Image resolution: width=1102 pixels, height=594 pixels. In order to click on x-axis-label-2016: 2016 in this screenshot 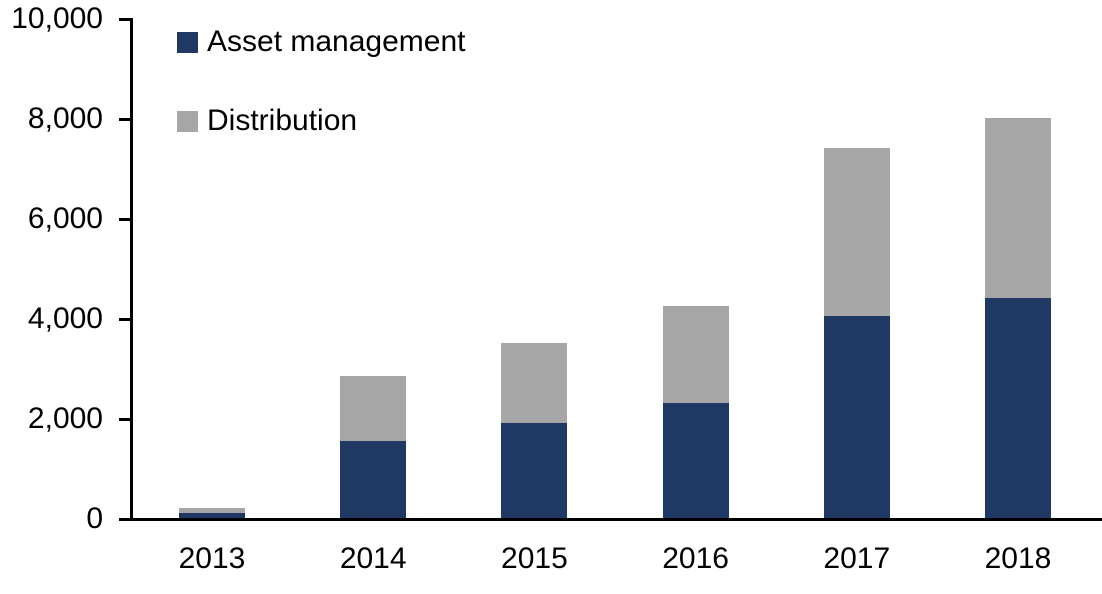, I will do `click(695, 558)`.